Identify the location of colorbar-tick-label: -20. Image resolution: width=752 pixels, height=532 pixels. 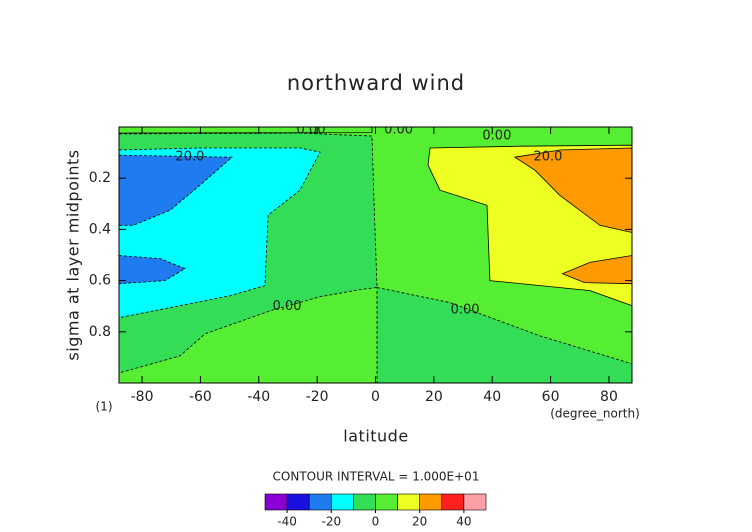
(331, 522).